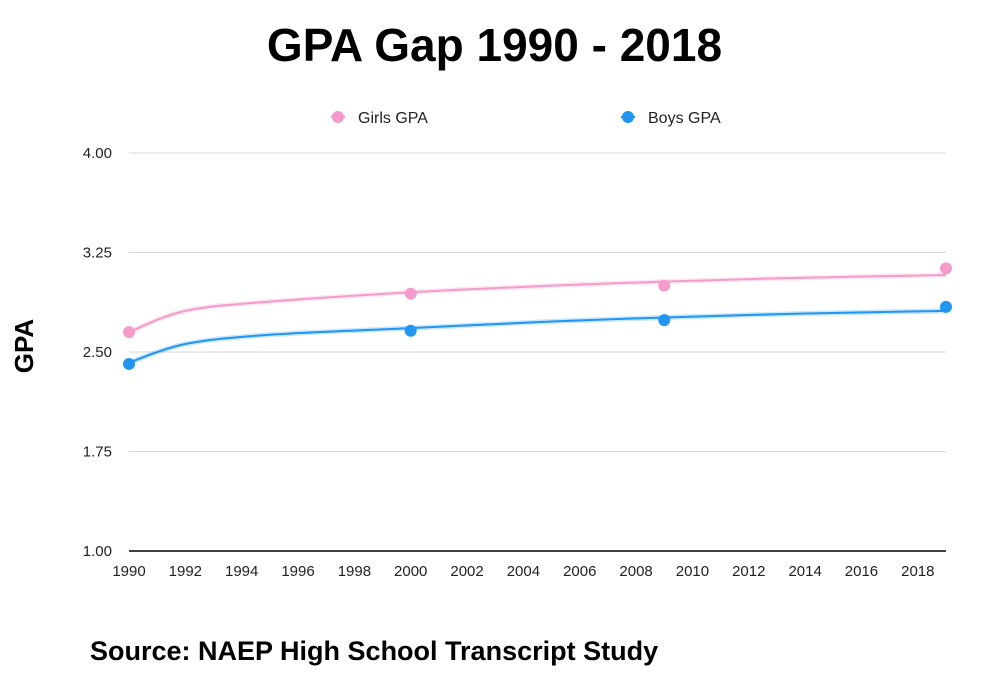 The height and width of the screenshot is (693, 989). Describe the element at coordinates (466, 571) in the screenshot. I see `x-tick-label: 2002` at that location.